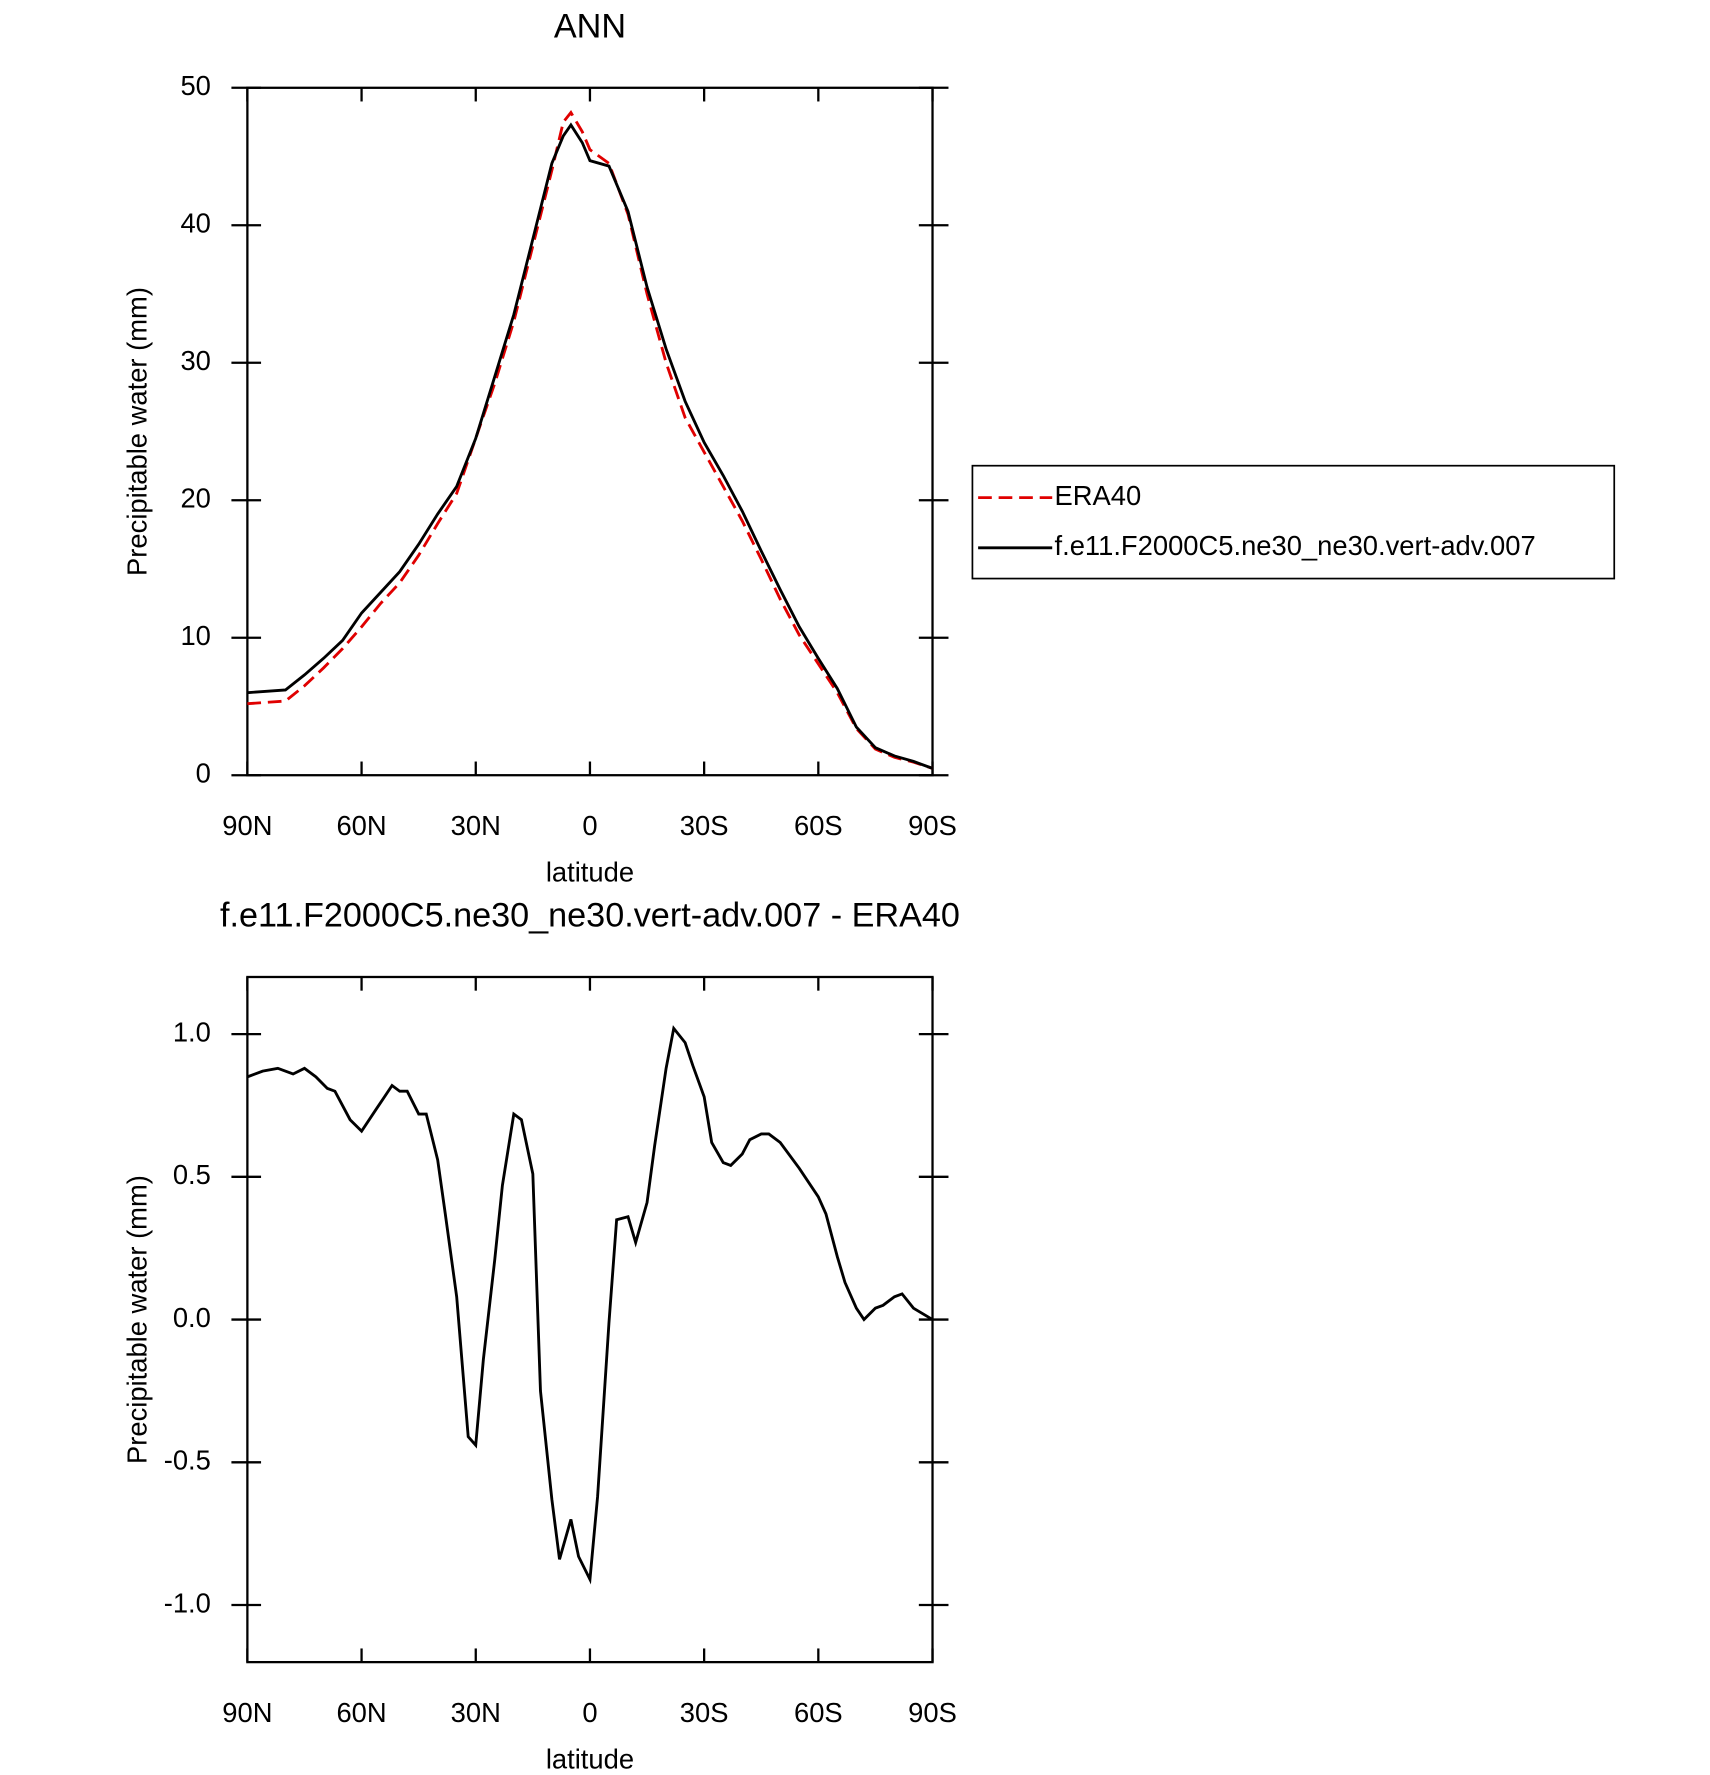 Image resolution: width=1710 pixels, height=1775 pixels. Describe the element at coordinates (590, 27) in the screenshot. I see `chart-title: ANN` at that location.